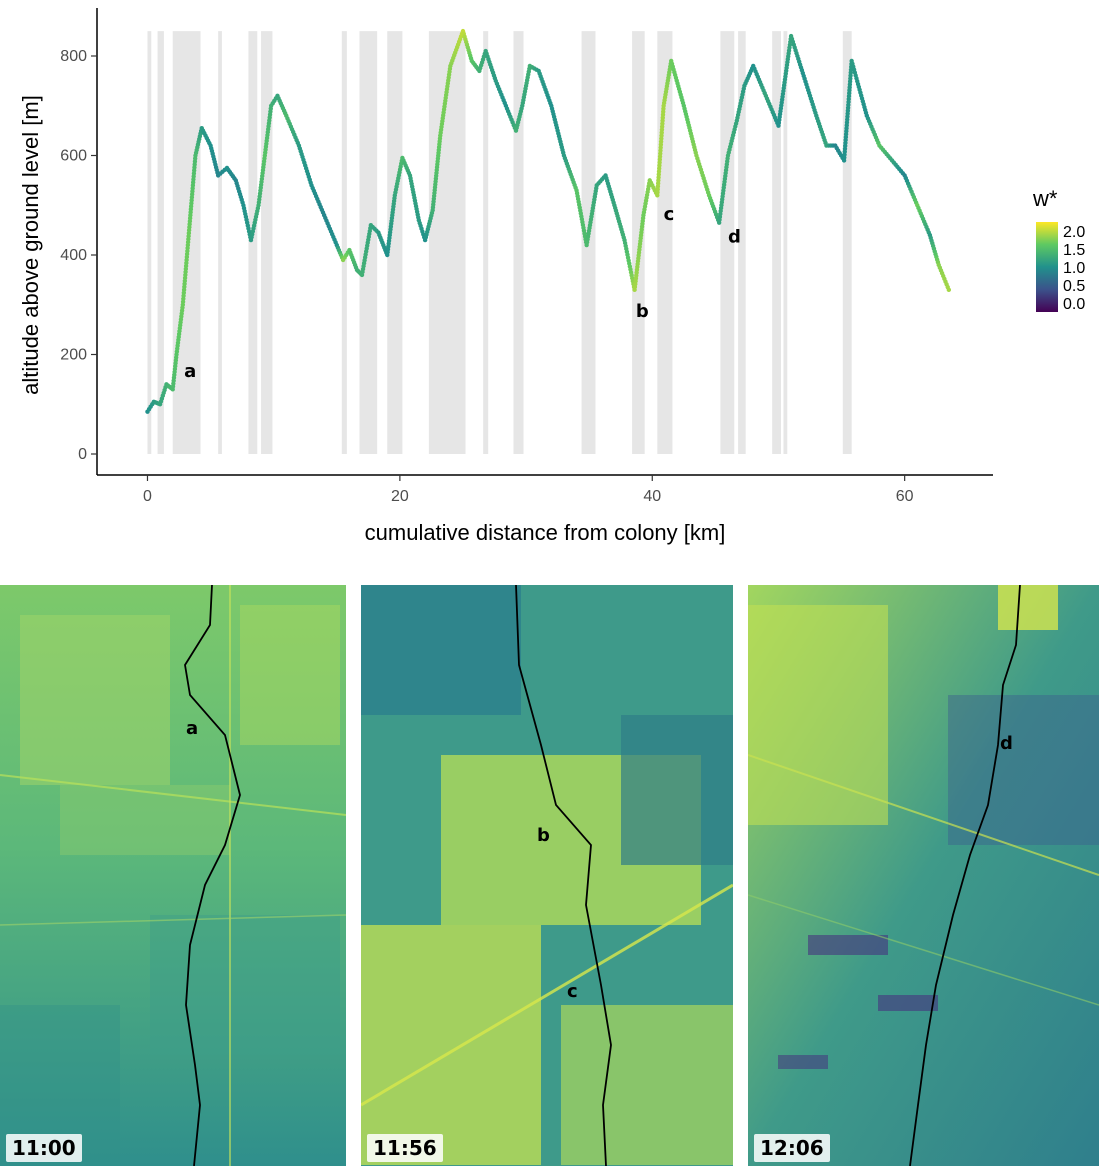 The width and height of the screenshot is (1099, 1166). Describe the element at coordinates (1074, 286) in the screenshot. I see `legend-tick-label: 0.5` at that location.